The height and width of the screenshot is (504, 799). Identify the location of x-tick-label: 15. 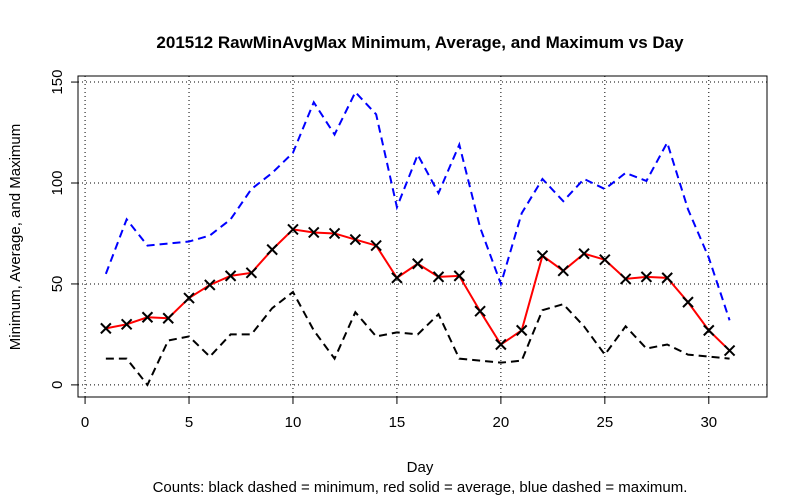
(397, 422).